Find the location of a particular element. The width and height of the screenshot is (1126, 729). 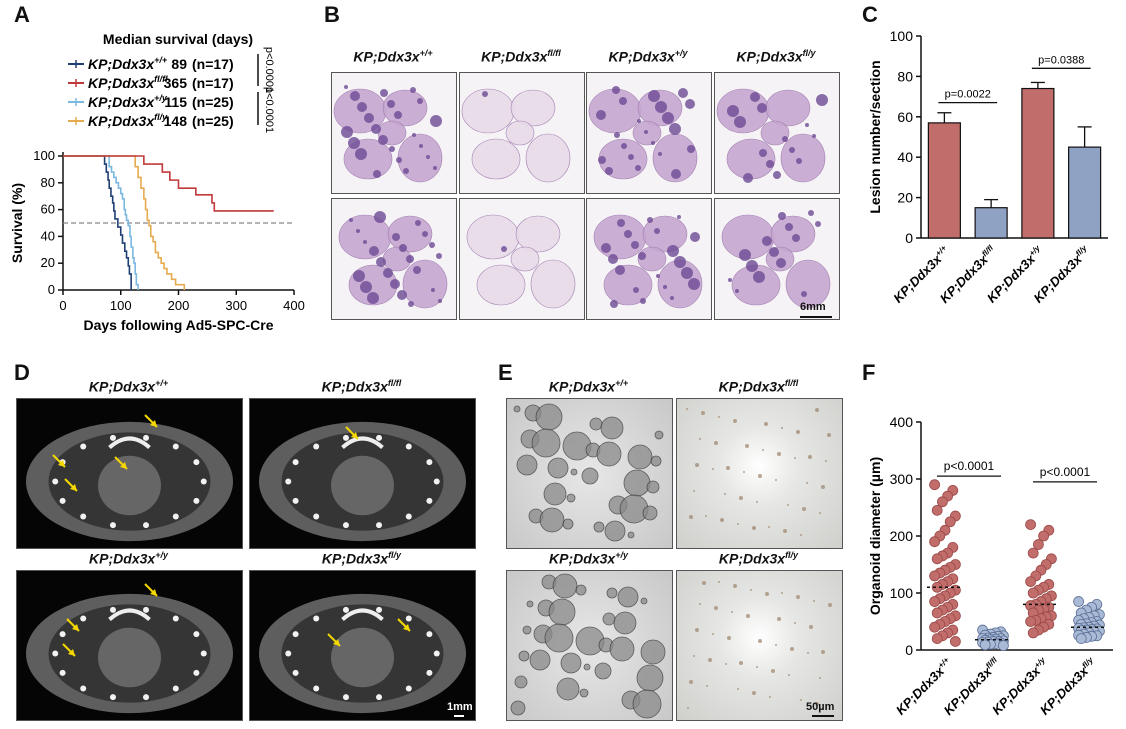

legend-n: (n=25) is located at coordinates (213, 102).